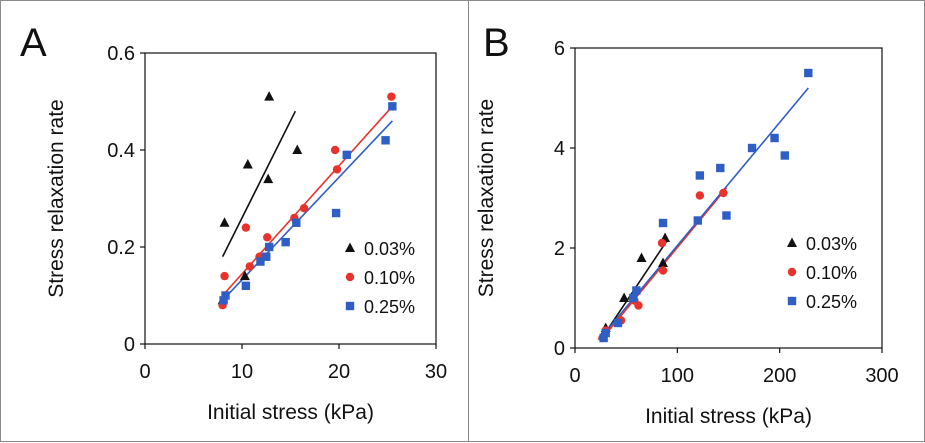 The width and height of the screenshot is (925, 443). What do you see at coordinates (559, 49) in the screenshot?
I see `panel-b-y-tick-label: 6` at bounding box center [559, 49].